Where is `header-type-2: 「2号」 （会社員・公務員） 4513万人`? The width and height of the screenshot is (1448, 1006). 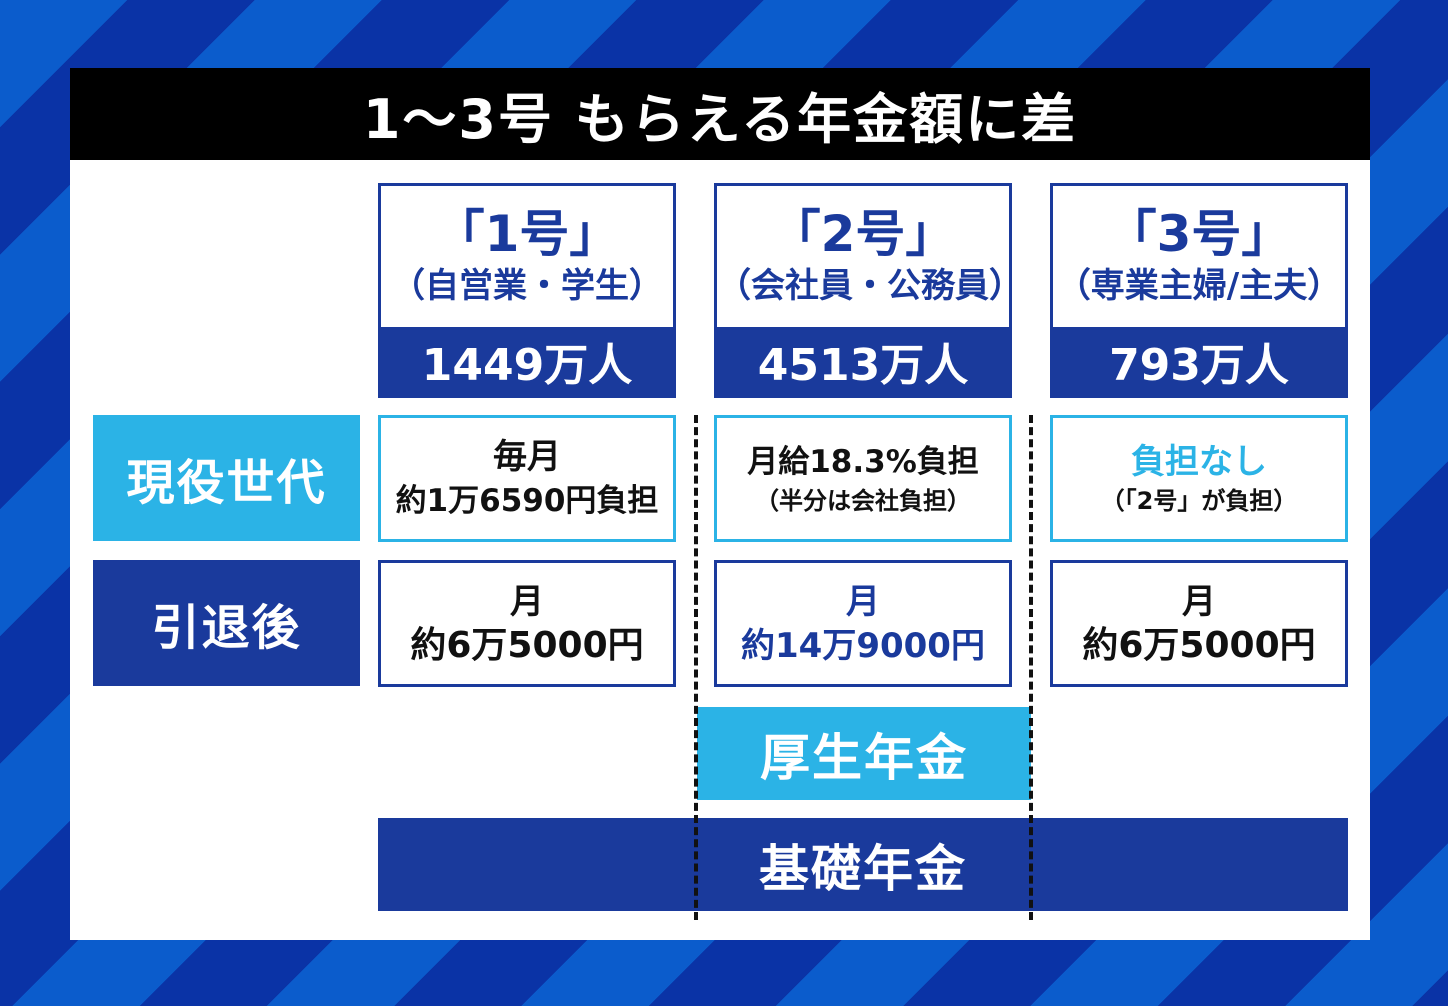 header-type-2: 「2号」 （会社員・公務員） 4513万人 is located at coordinates (868, 290).